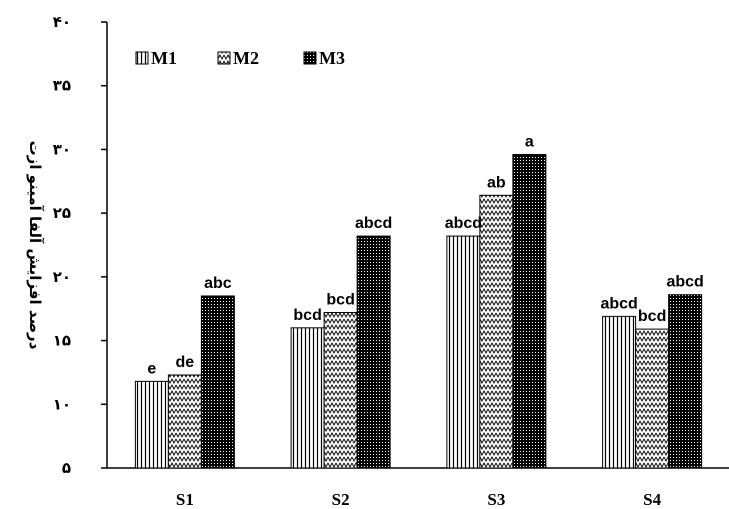  What do you see at coordinates (307, 315) in the screenshot?
I see `bar-label-M1-S2: bcd` at bounding box center [307, 315].